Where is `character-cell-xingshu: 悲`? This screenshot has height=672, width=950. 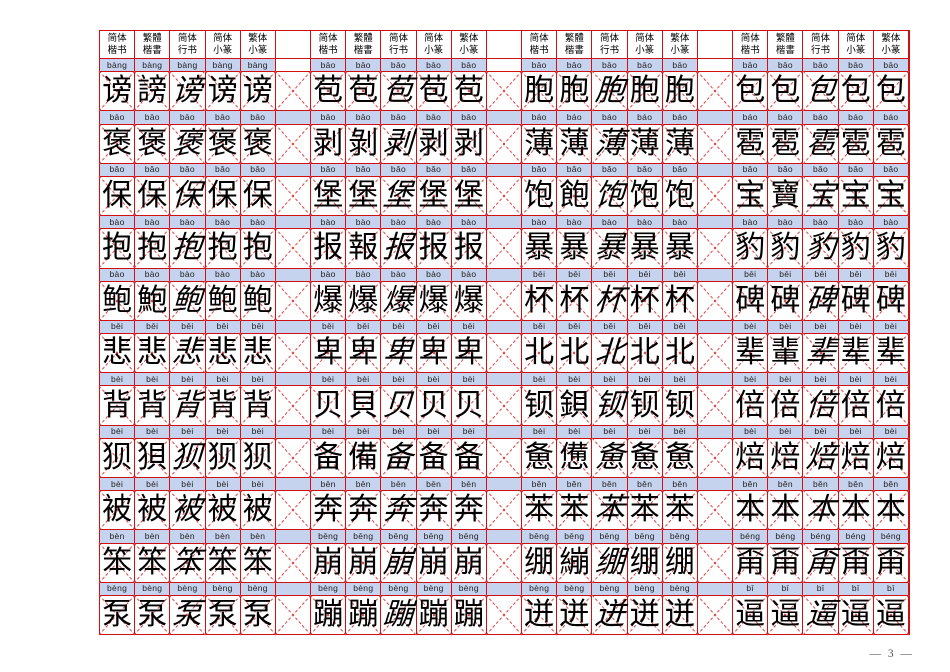
character-cell-xingshu: 悲 is located at coordinates (188, 354).